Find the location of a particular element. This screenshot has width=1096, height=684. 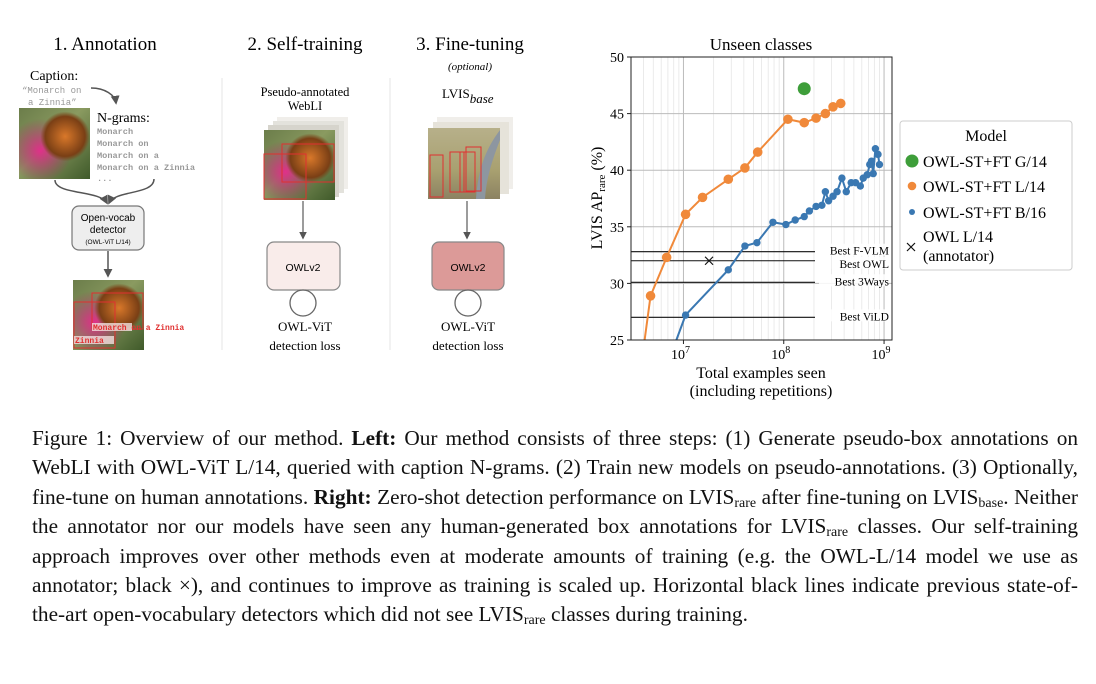

butterfly-photo is located at coordinates (54, 143).